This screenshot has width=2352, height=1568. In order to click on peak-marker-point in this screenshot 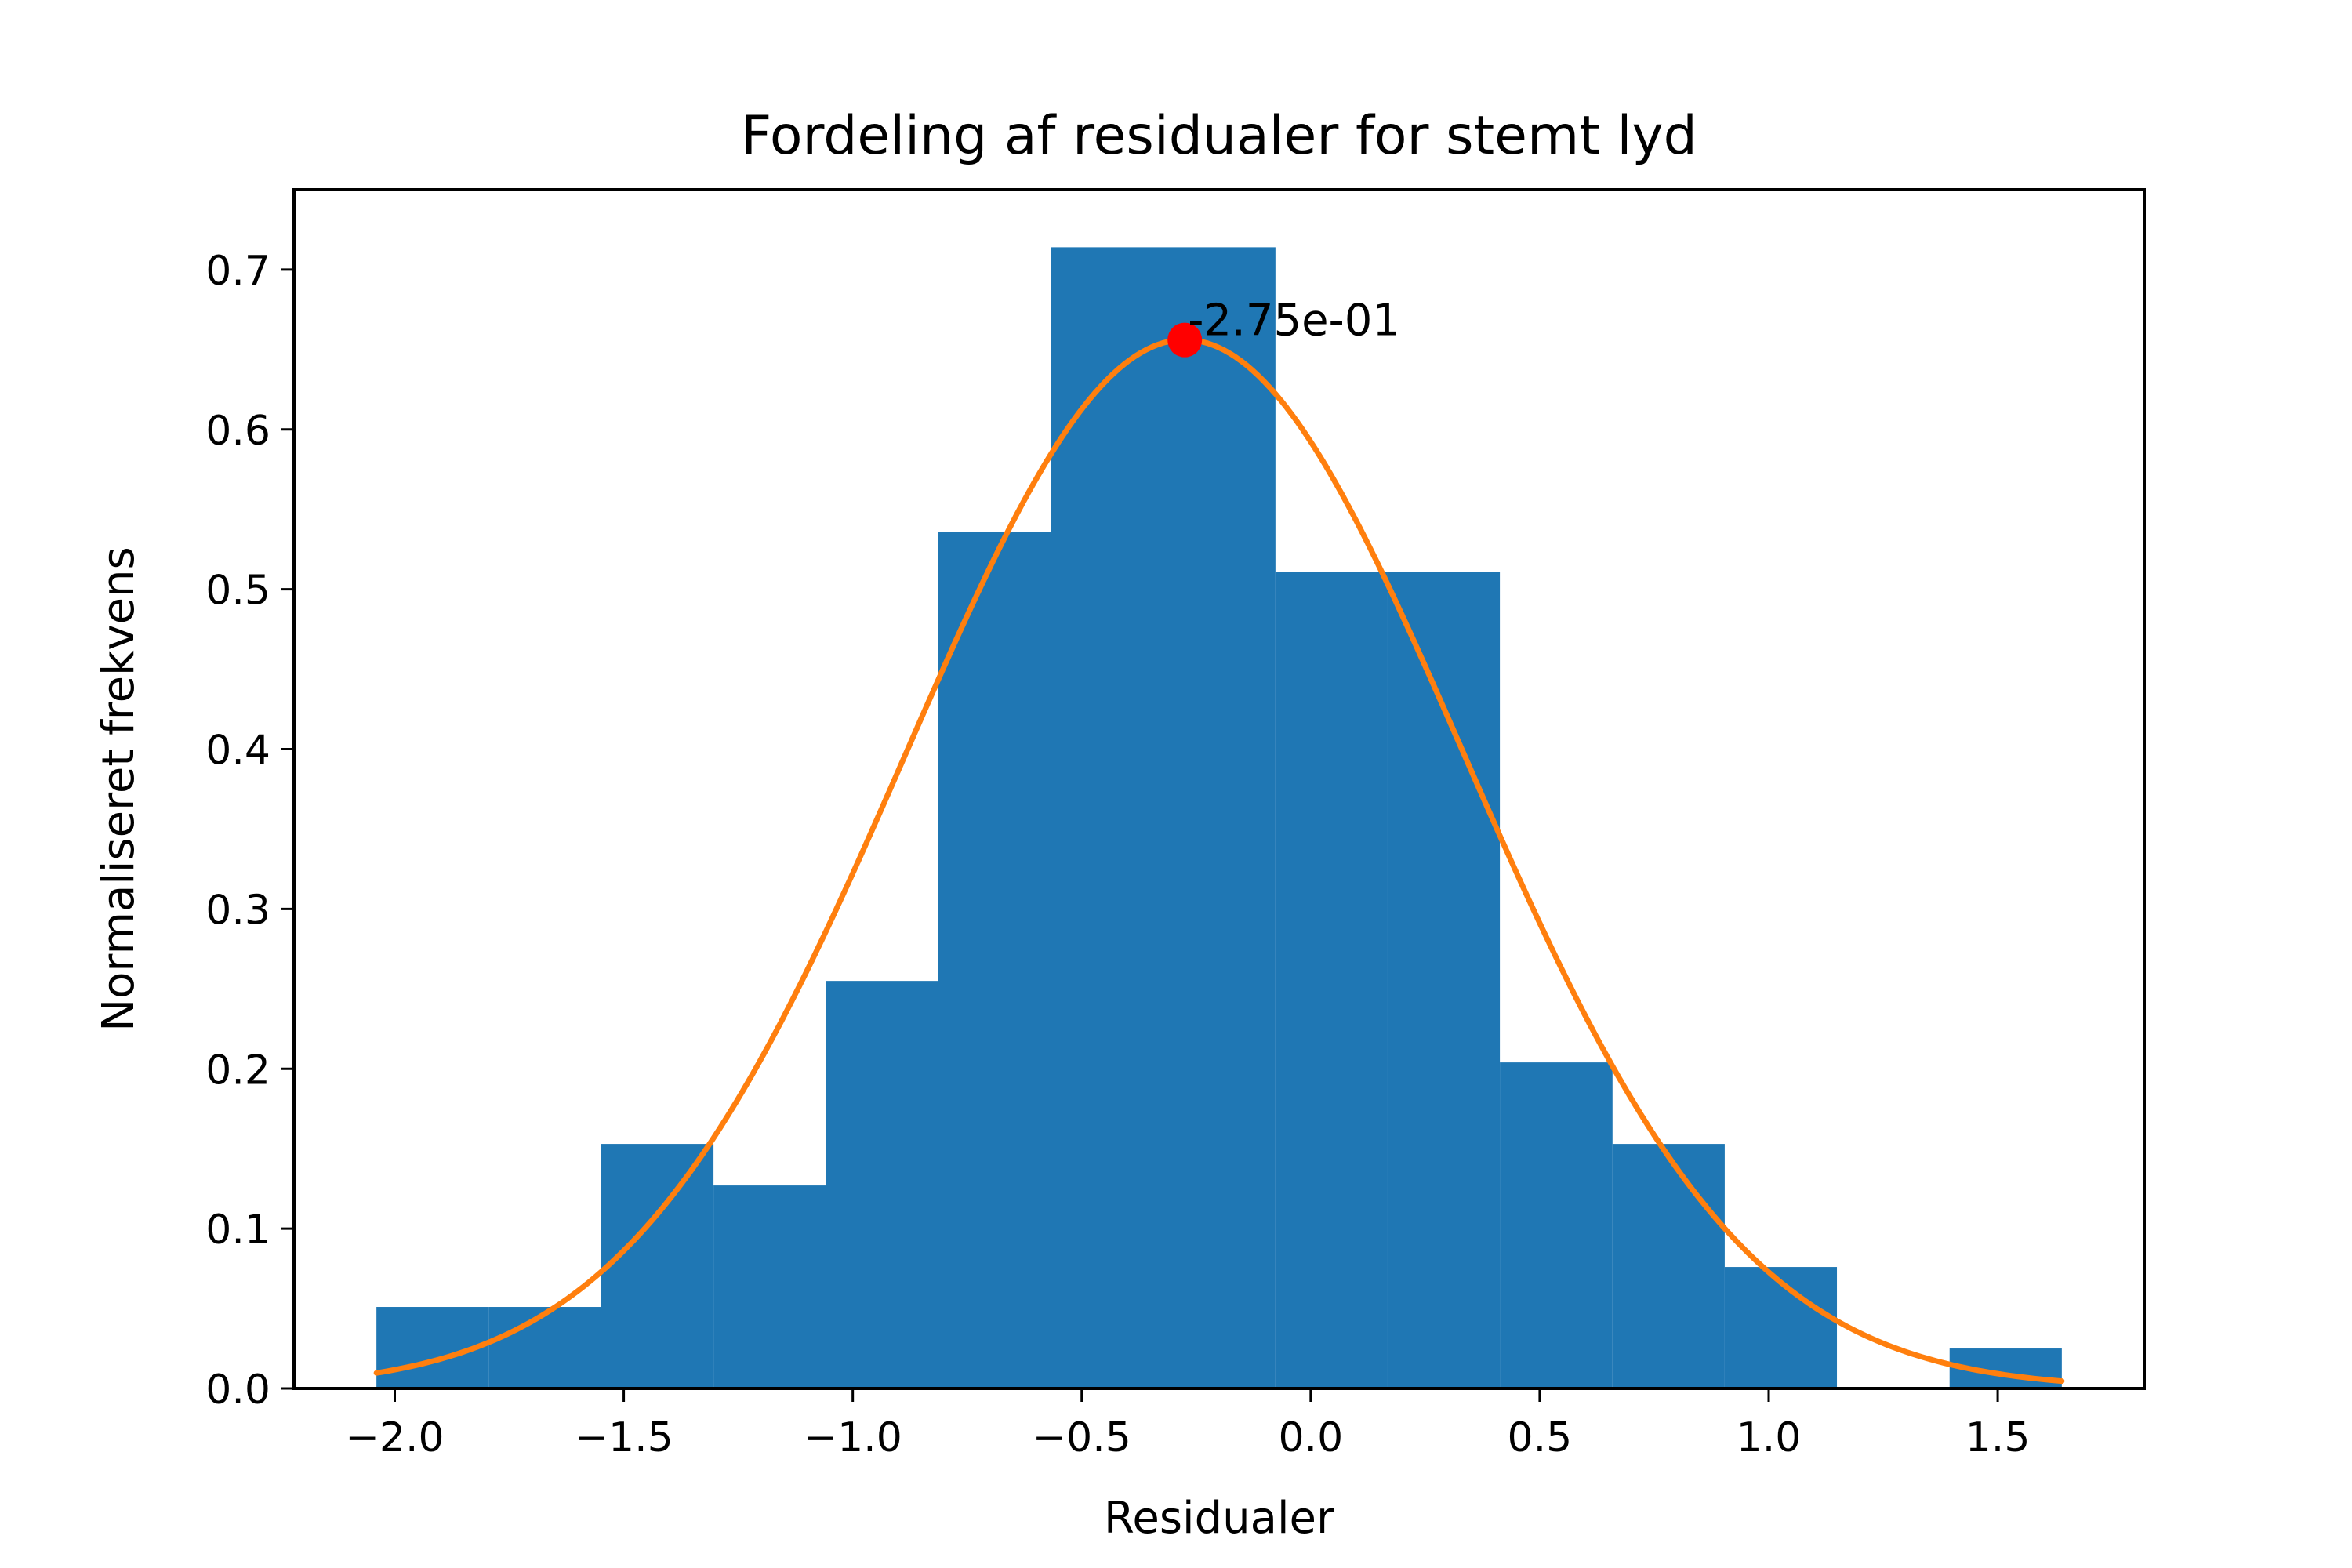, I will do `click(1185, 340)`.